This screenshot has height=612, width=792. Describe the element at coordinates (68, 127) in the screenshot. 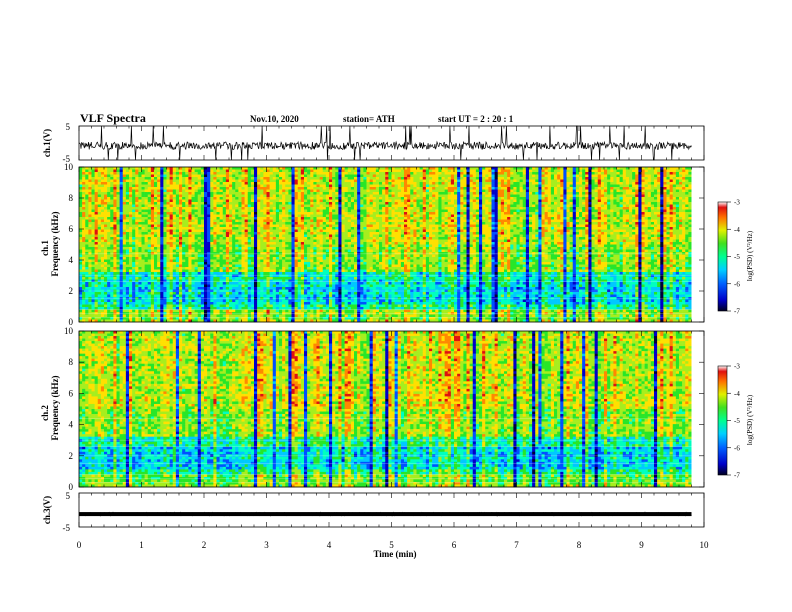

I see `ch1-ytick-top: 5` at that location.